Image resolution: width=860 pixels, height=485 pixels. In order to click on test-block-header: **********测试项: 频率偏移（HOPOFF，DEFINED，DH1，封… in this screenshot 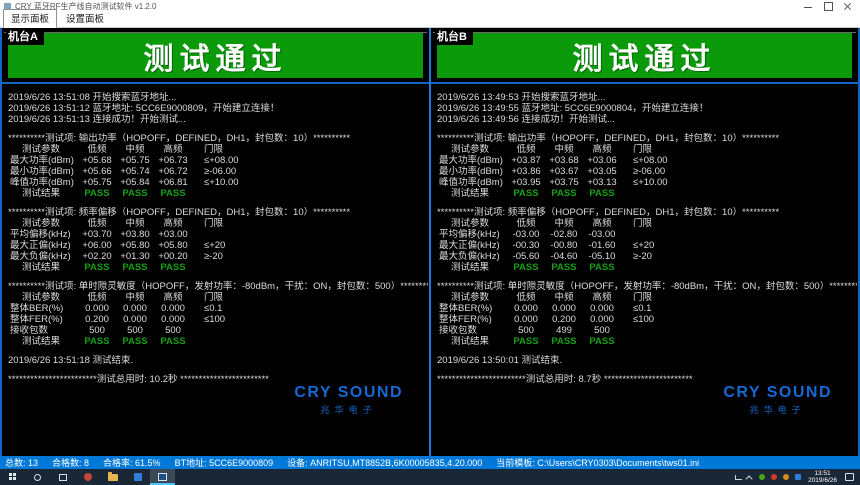, I will do `click(179, 212)`.